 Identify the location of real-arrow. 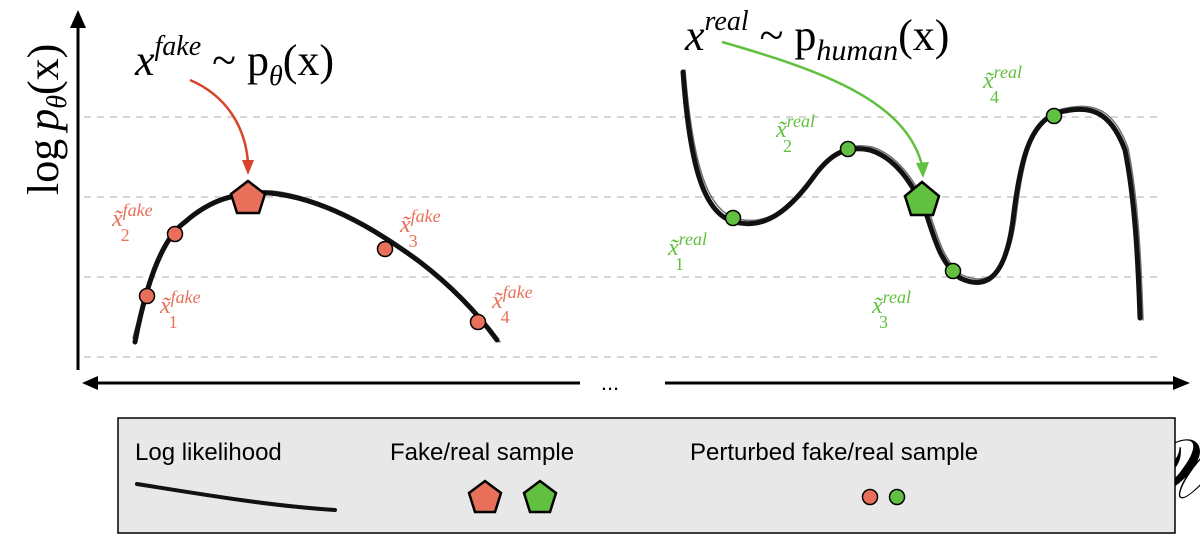
(822, 103).